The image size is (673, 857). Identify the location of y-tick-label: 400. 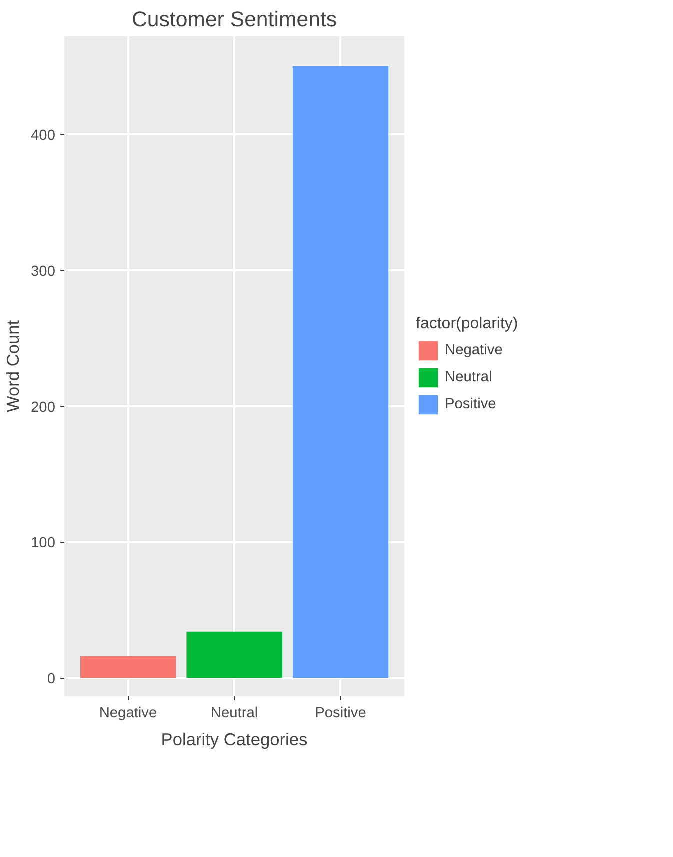
(43, 136).